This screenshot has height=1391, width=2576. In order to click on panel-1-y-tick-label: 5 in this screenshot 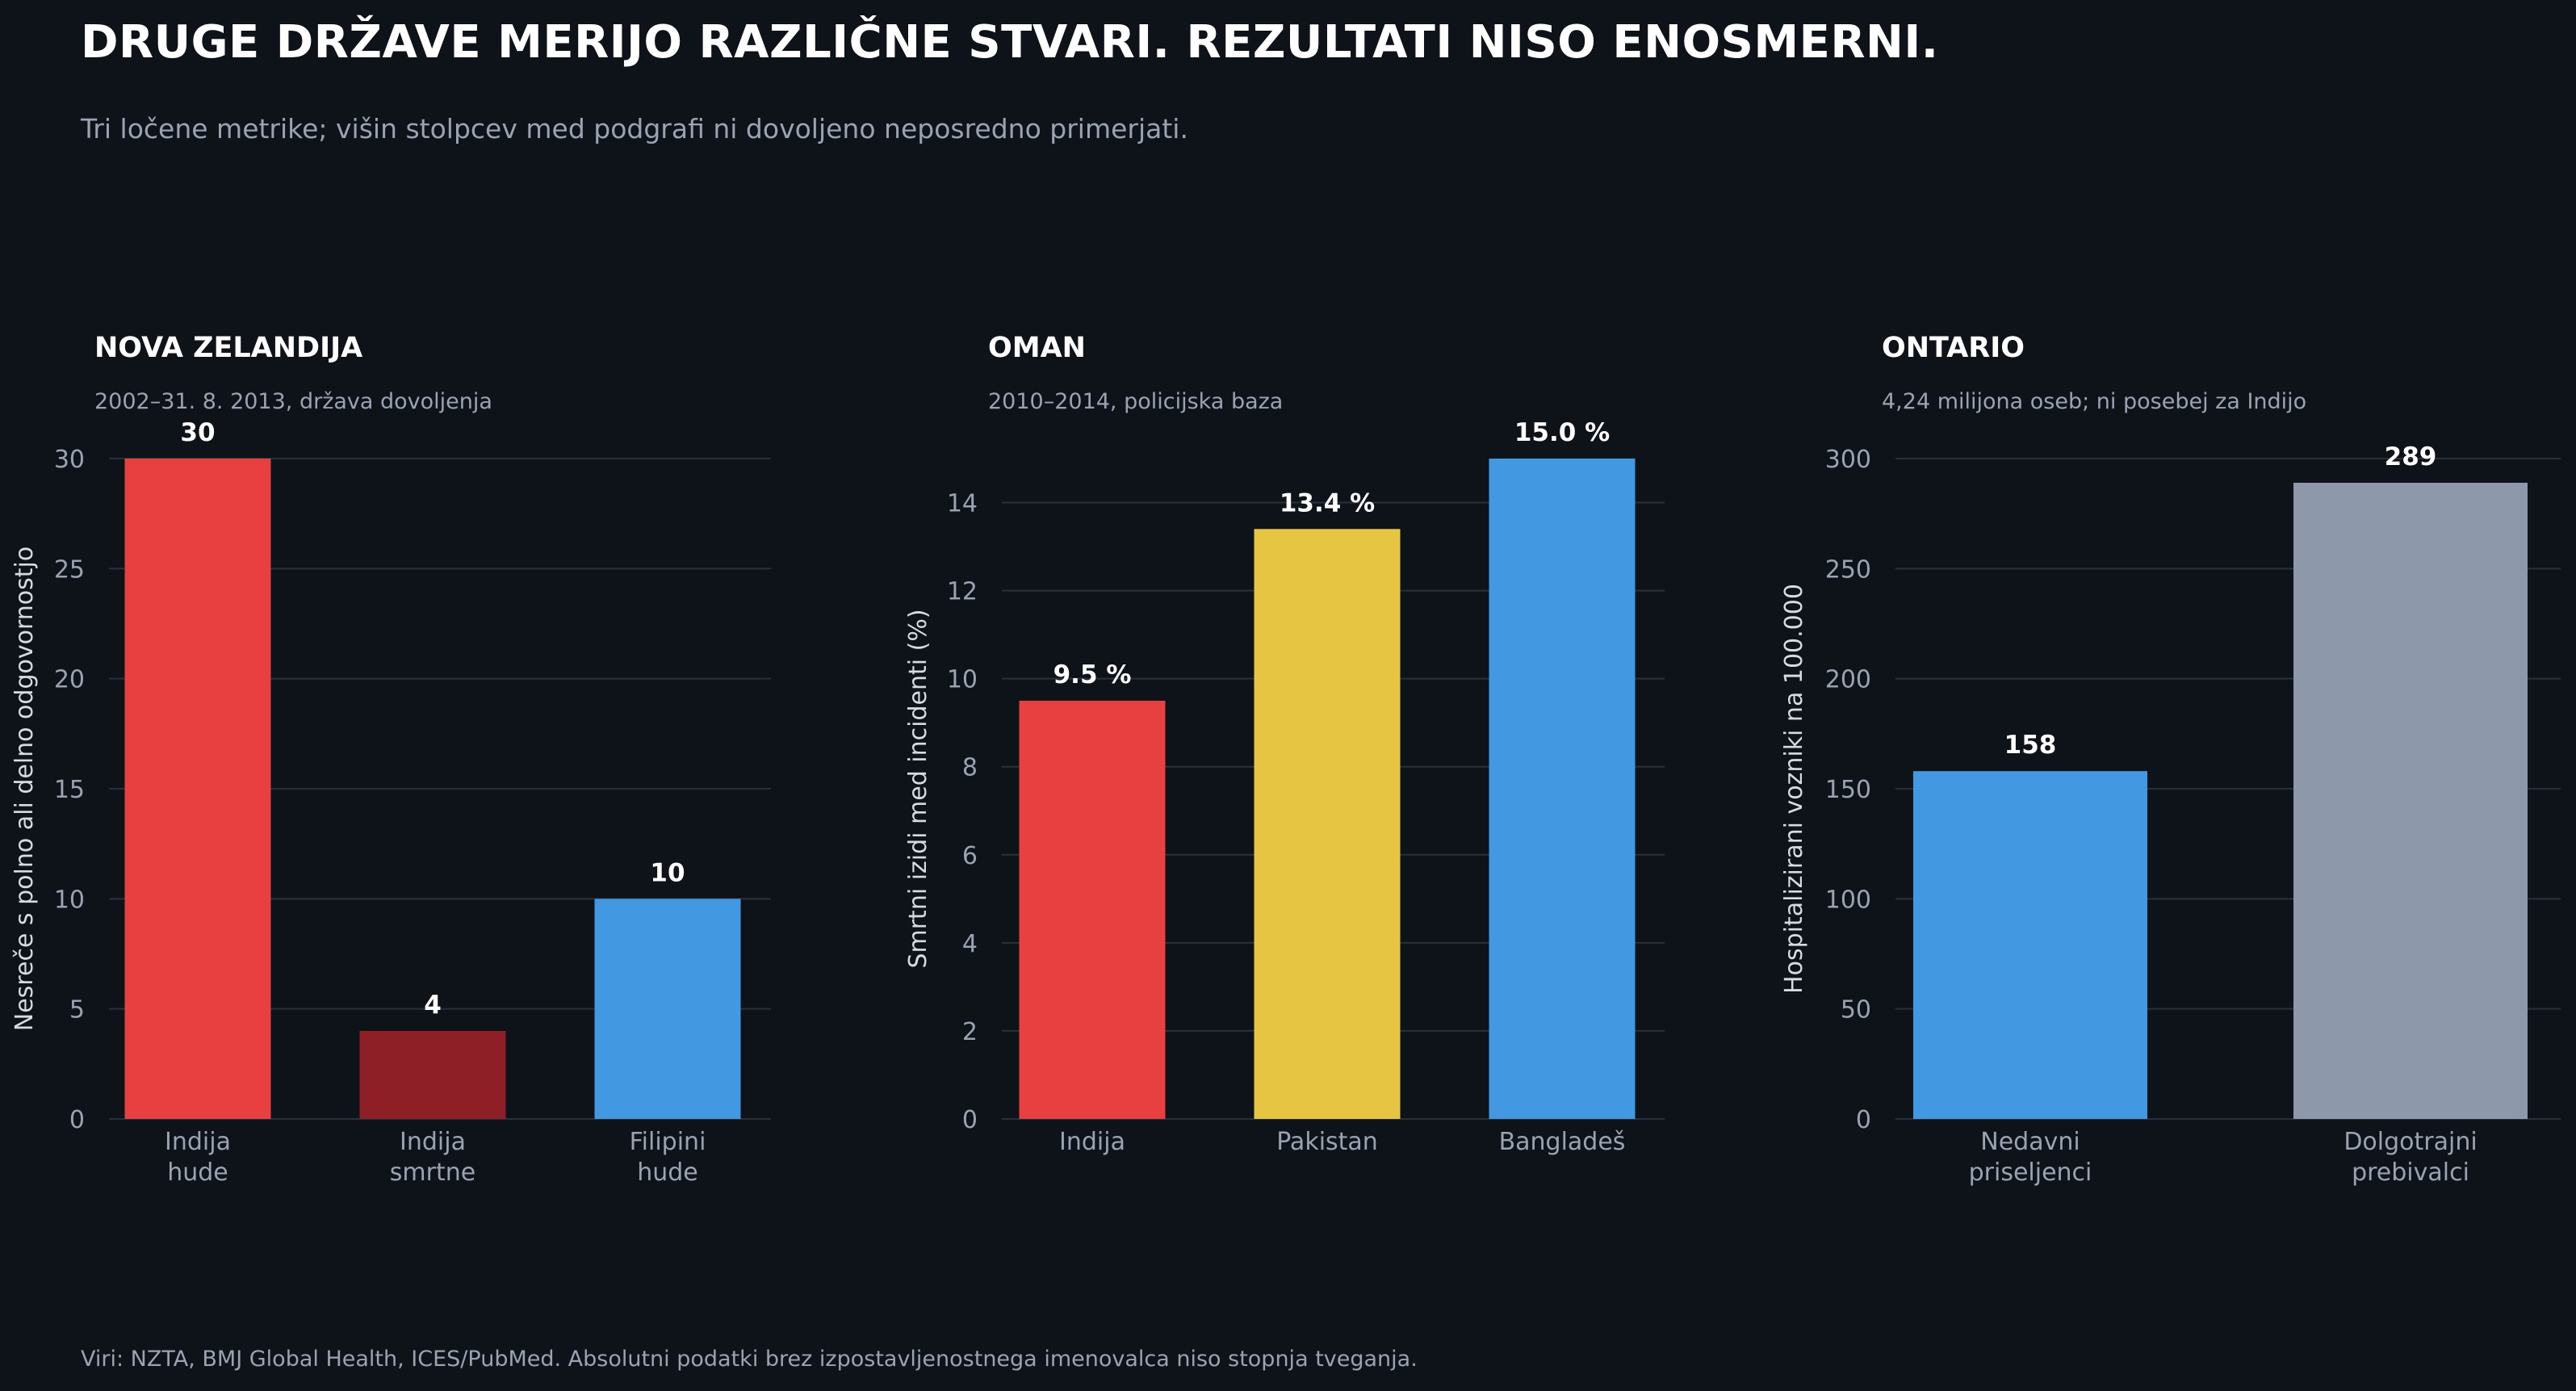, I will do `click(77, 1010)`.